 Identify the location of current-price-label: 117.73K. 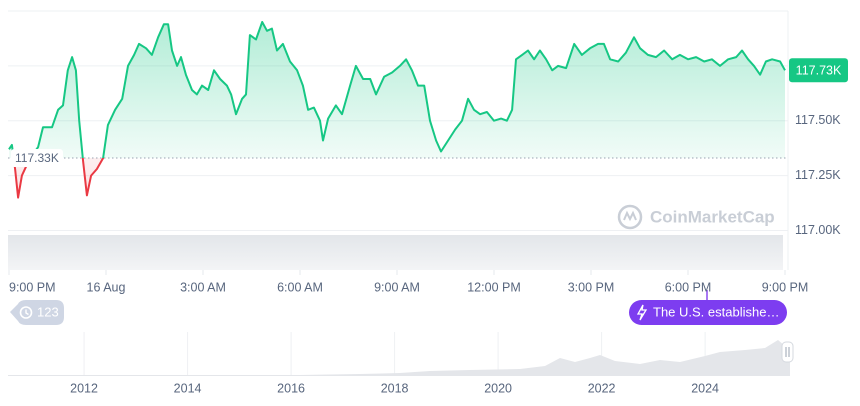
(819, 71).